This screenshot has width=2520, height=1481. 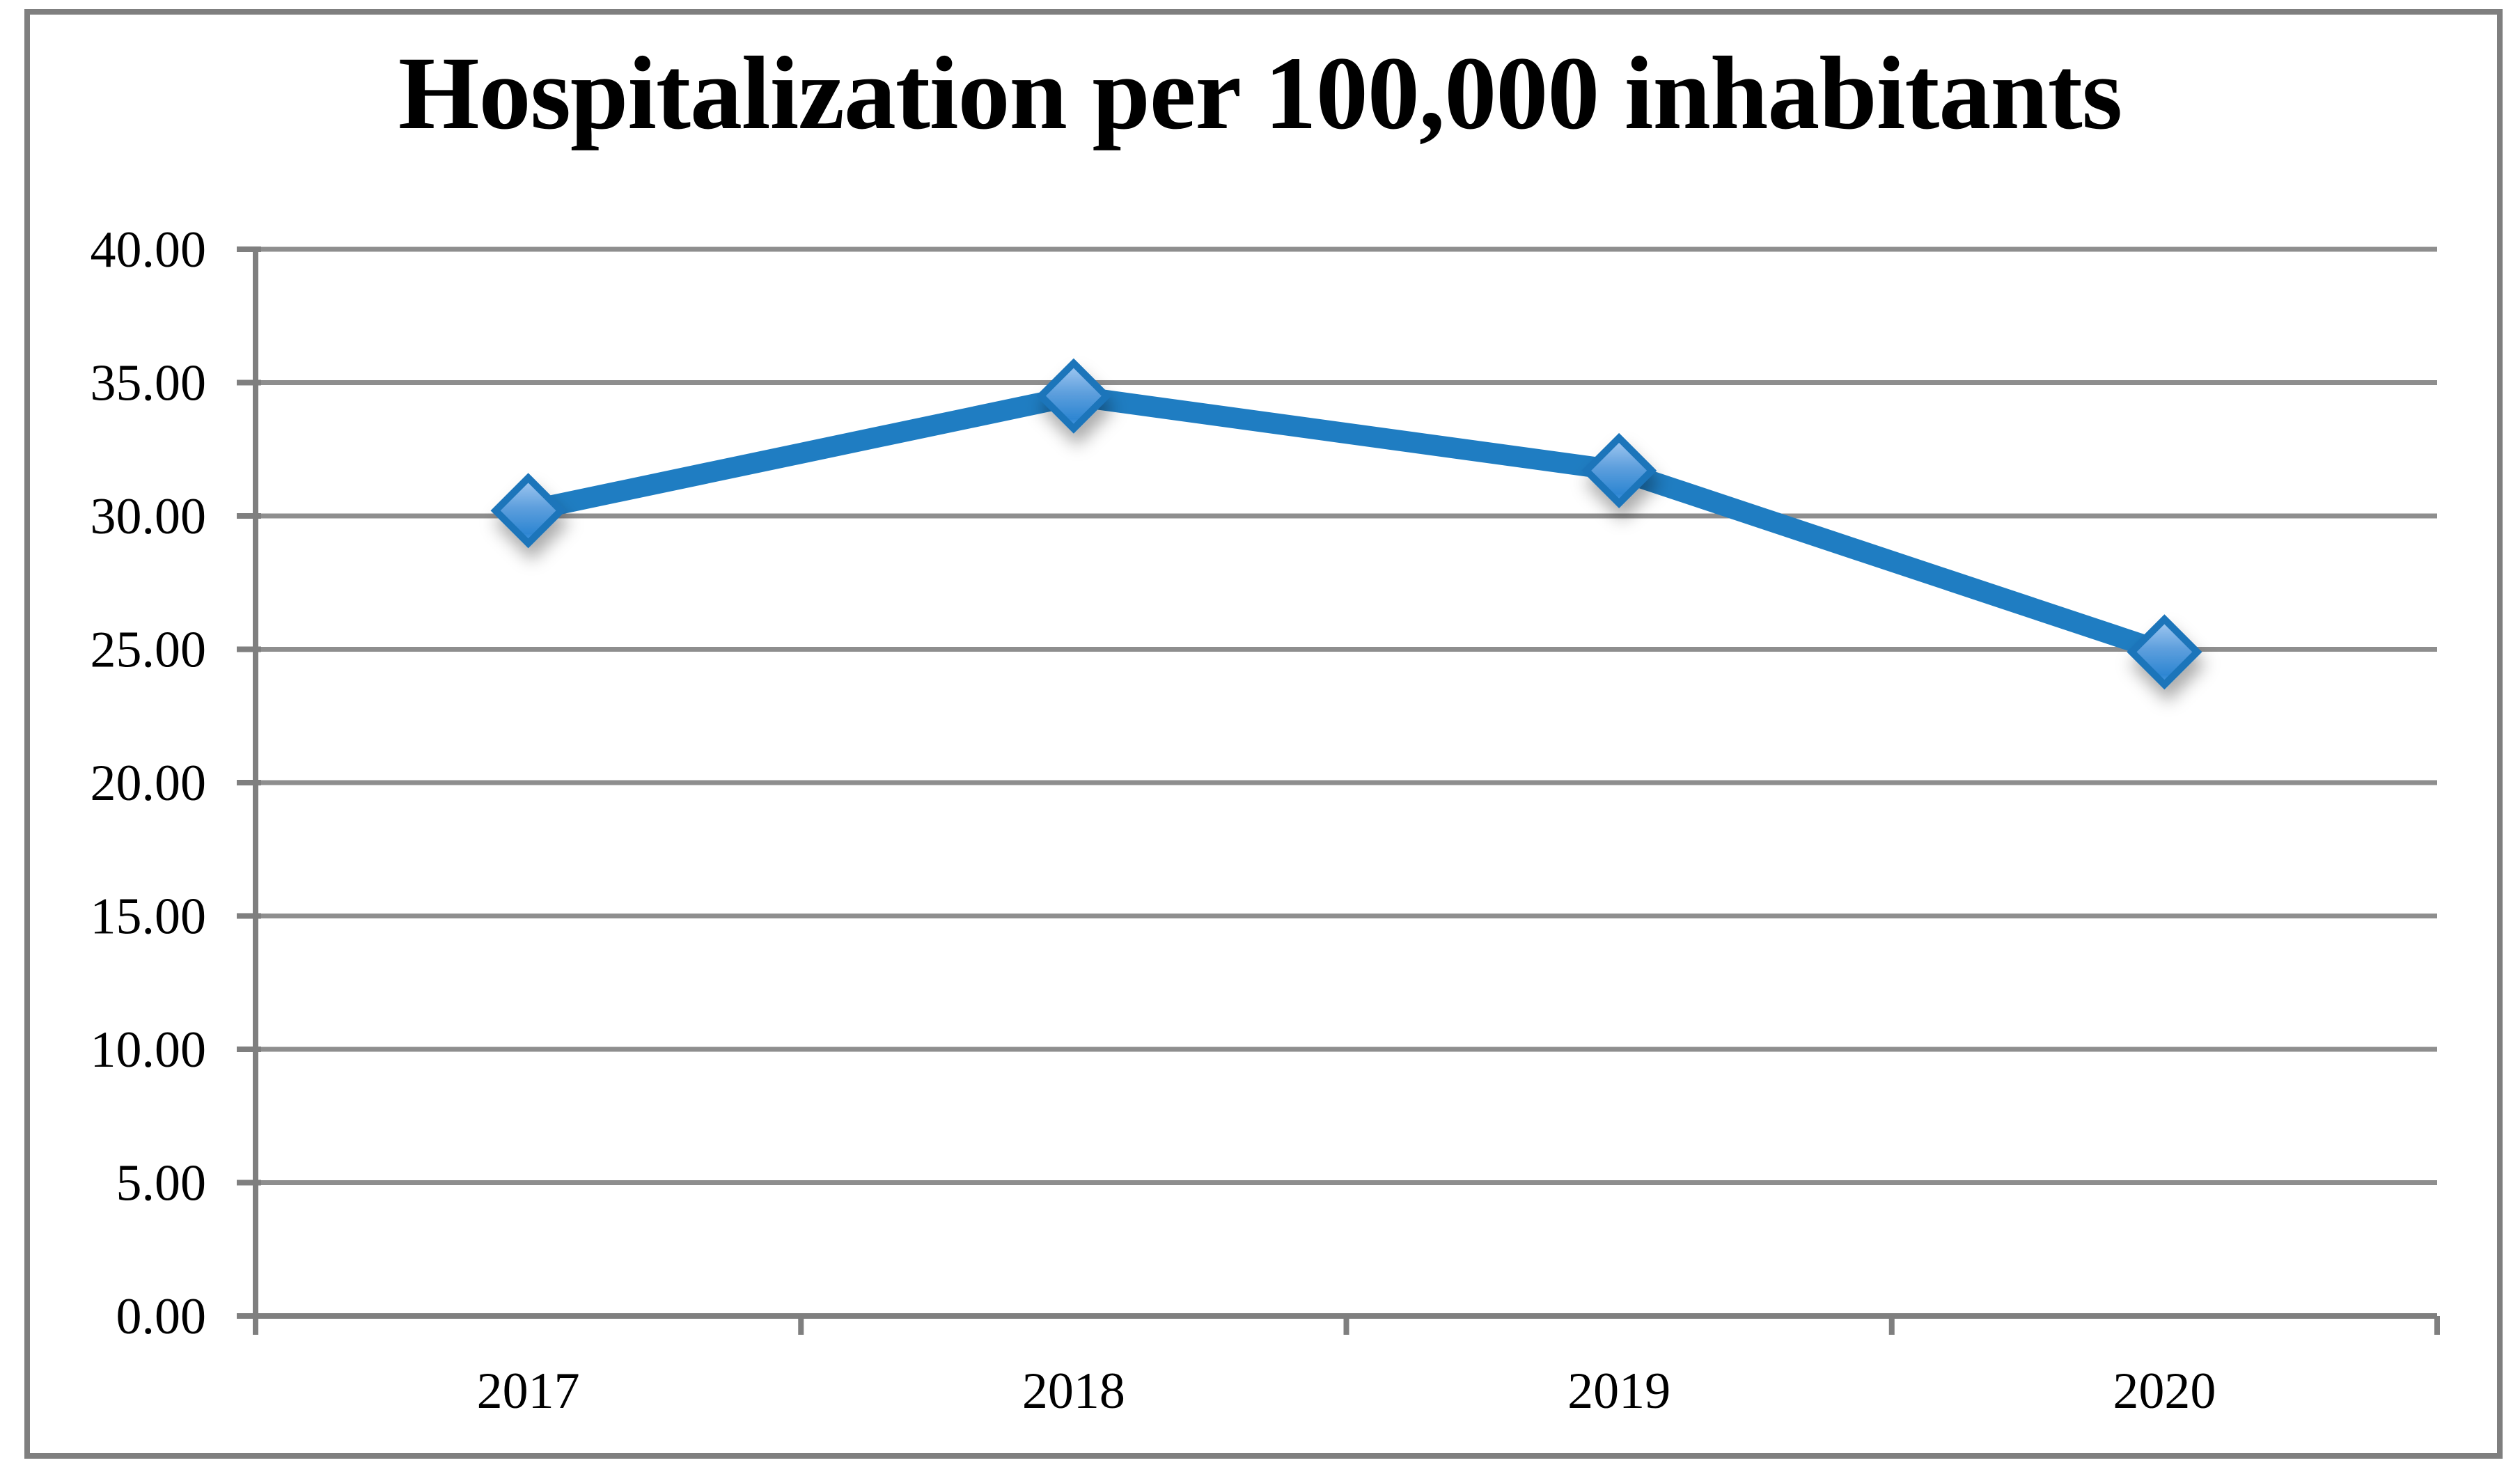 I want to click on y-tick-label: 5.00, so click(x=161, y=1184).